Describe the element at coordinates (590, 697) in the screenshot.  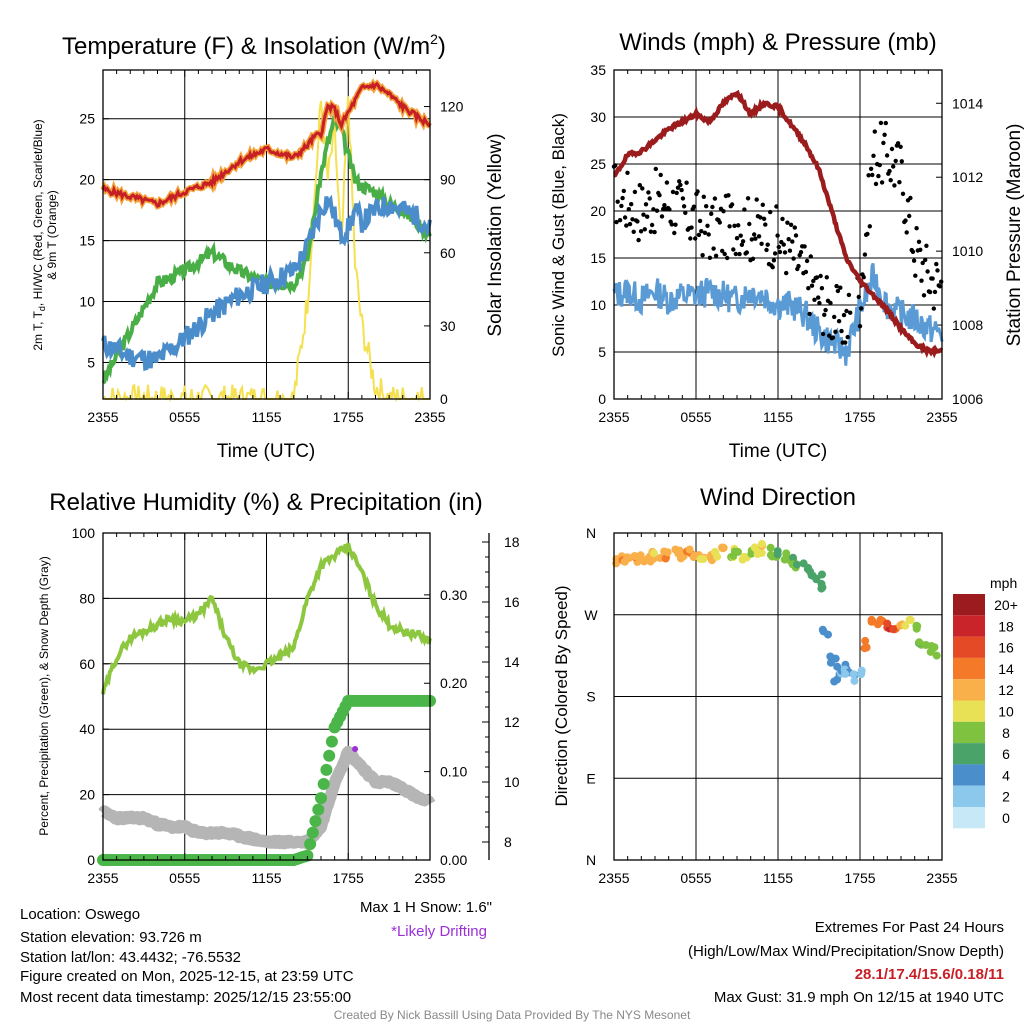
I see `dir-y-tick-label: S` at that location.